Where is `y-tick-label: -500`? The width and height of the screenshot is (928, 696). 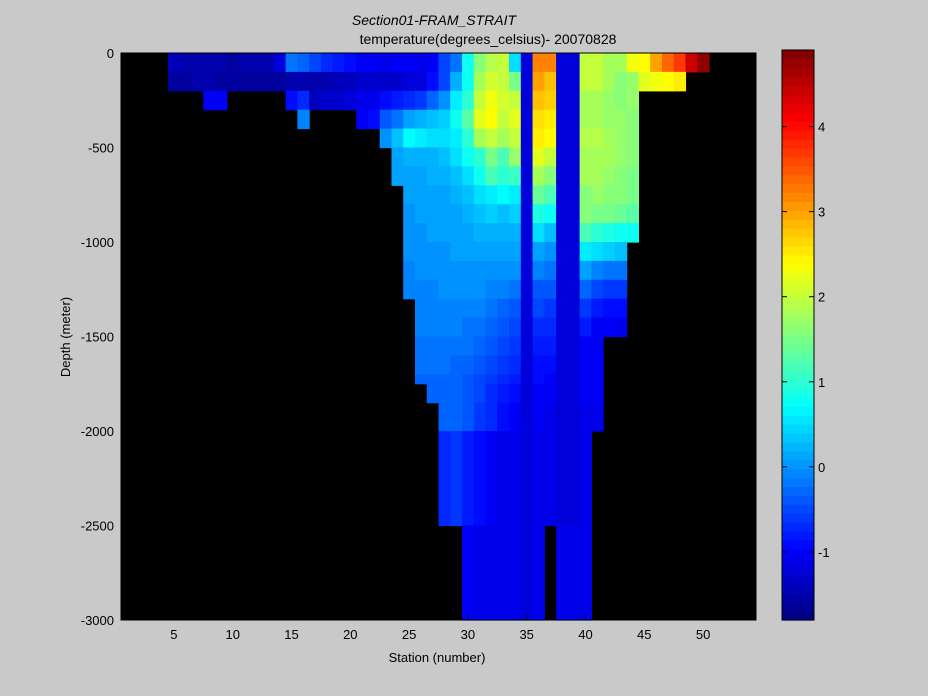 y-tick-label: -500 is located at coordinates (101, 148).